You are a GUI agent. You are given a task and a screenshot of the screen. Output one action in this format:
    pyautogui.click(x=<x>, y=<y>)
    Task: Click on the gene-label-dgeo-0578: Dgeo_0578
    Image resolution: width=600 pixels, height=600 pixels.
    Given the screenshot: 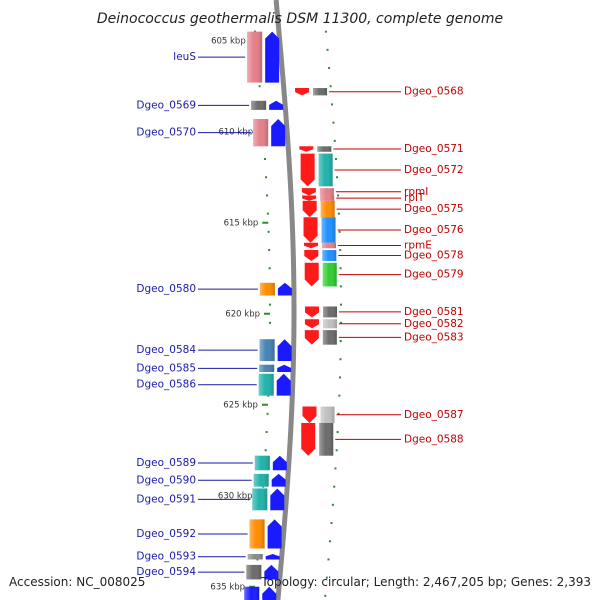 What is the action you would take?
    pyautogui.click(x=434, y=256)
    